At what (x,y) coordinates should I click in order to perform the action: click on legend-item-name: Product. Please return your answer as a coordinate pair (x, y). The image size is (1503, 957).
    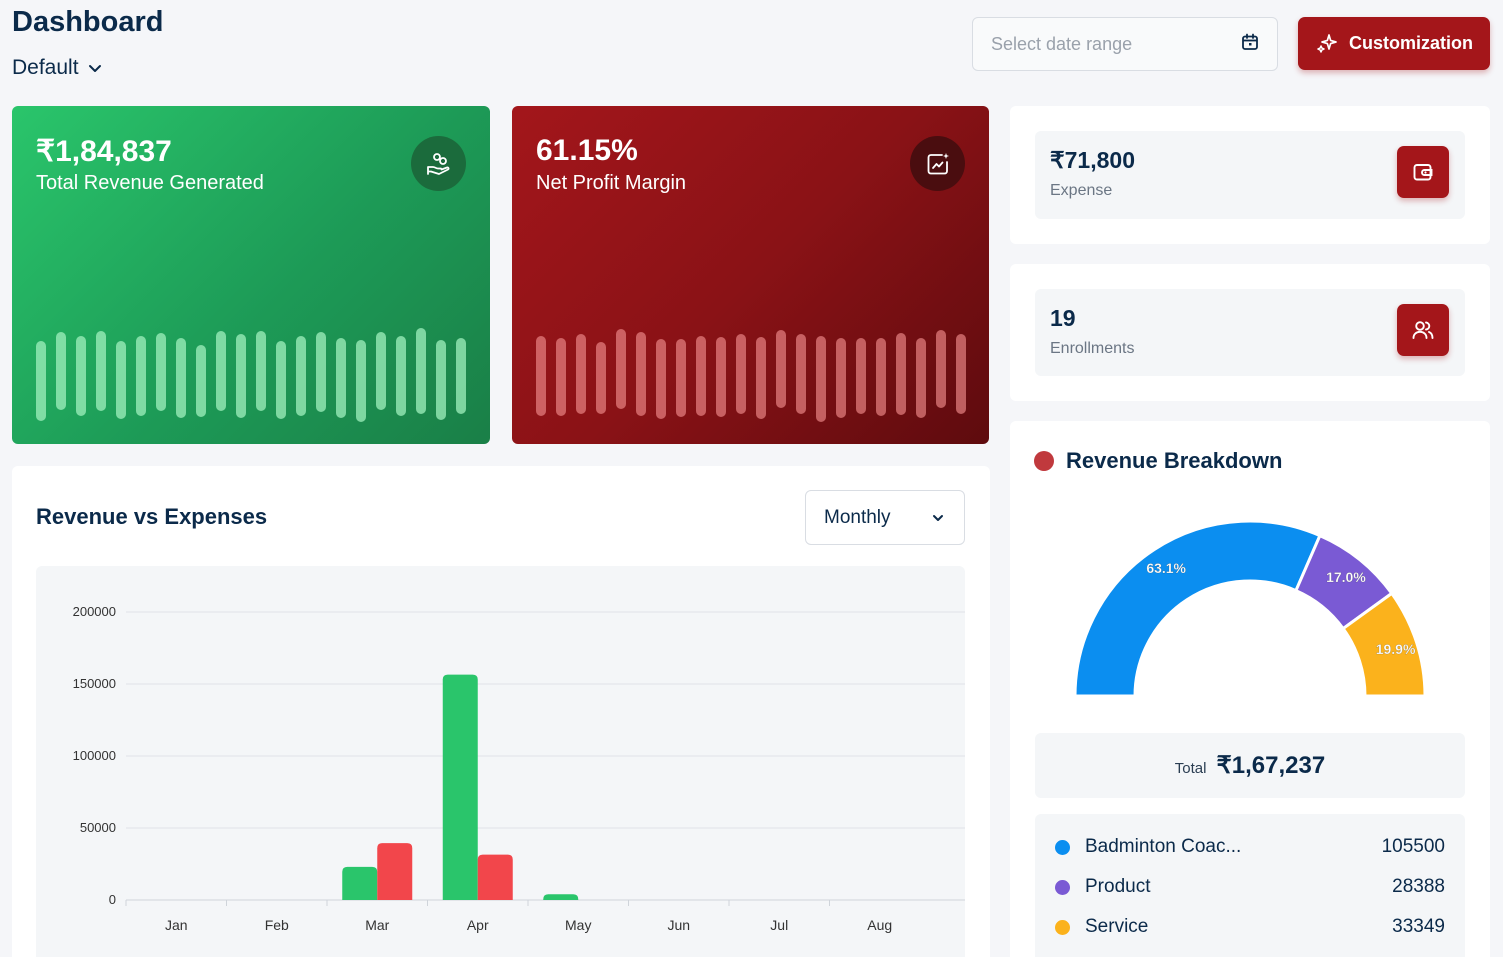
    Looking at the image, I should click on (1118, 886).